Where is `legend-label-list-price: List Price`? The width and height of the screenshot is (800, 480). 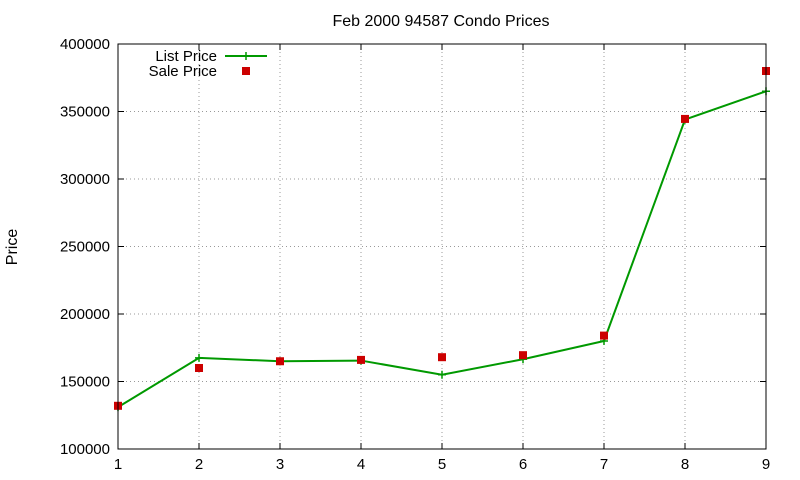 legend-label-list-price: List Price is located at coordinates (186, 56).